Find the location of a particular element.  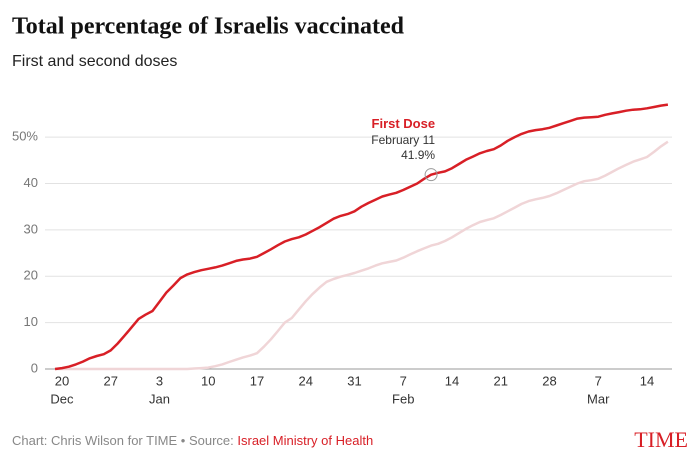

annotation-marker is located at coordinates (431, 175).